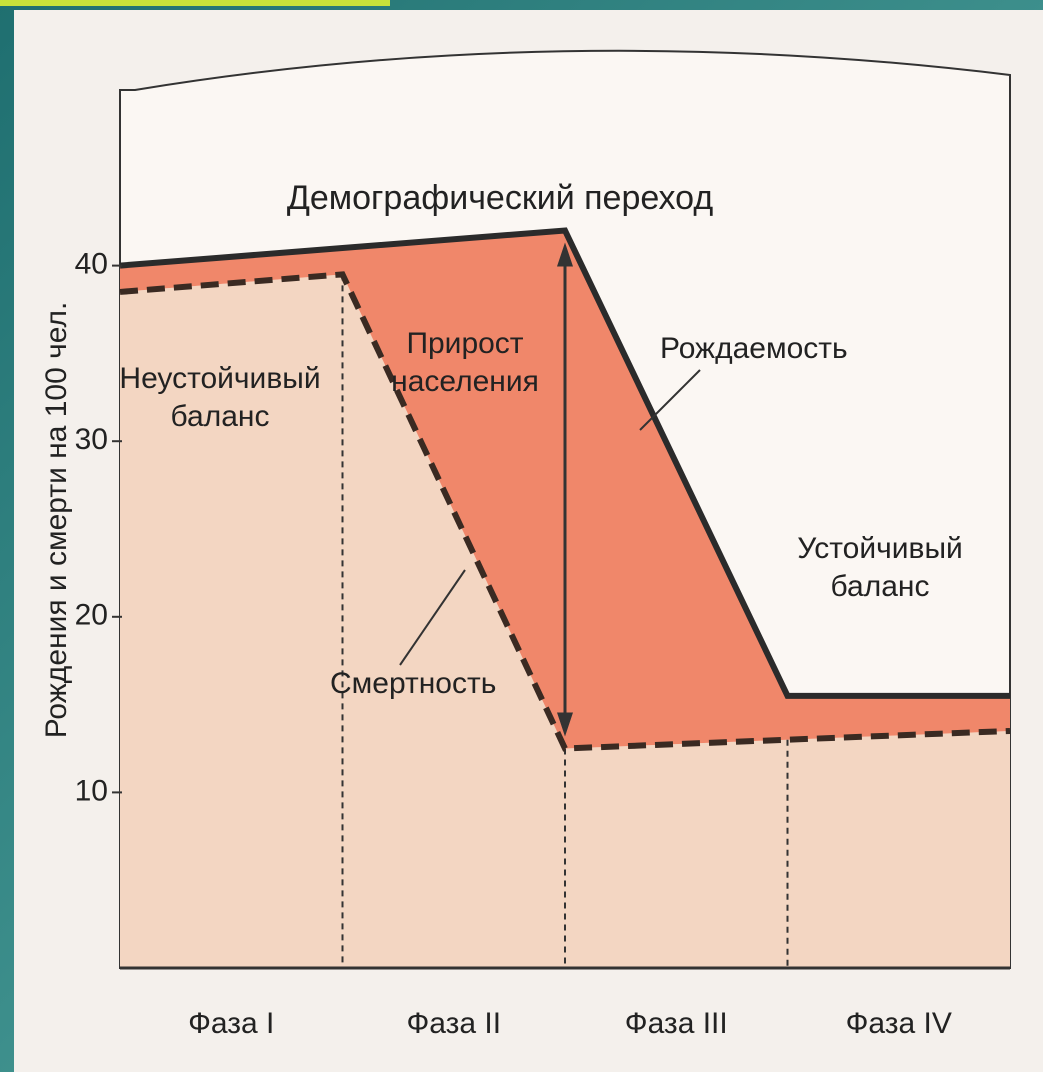 The width and height of the screenshot is (1043, 1072). What do you see at coordinates (91, 264) in the screenshot?
I see `y-tick-label: 40` at bounding box center [91, 264].